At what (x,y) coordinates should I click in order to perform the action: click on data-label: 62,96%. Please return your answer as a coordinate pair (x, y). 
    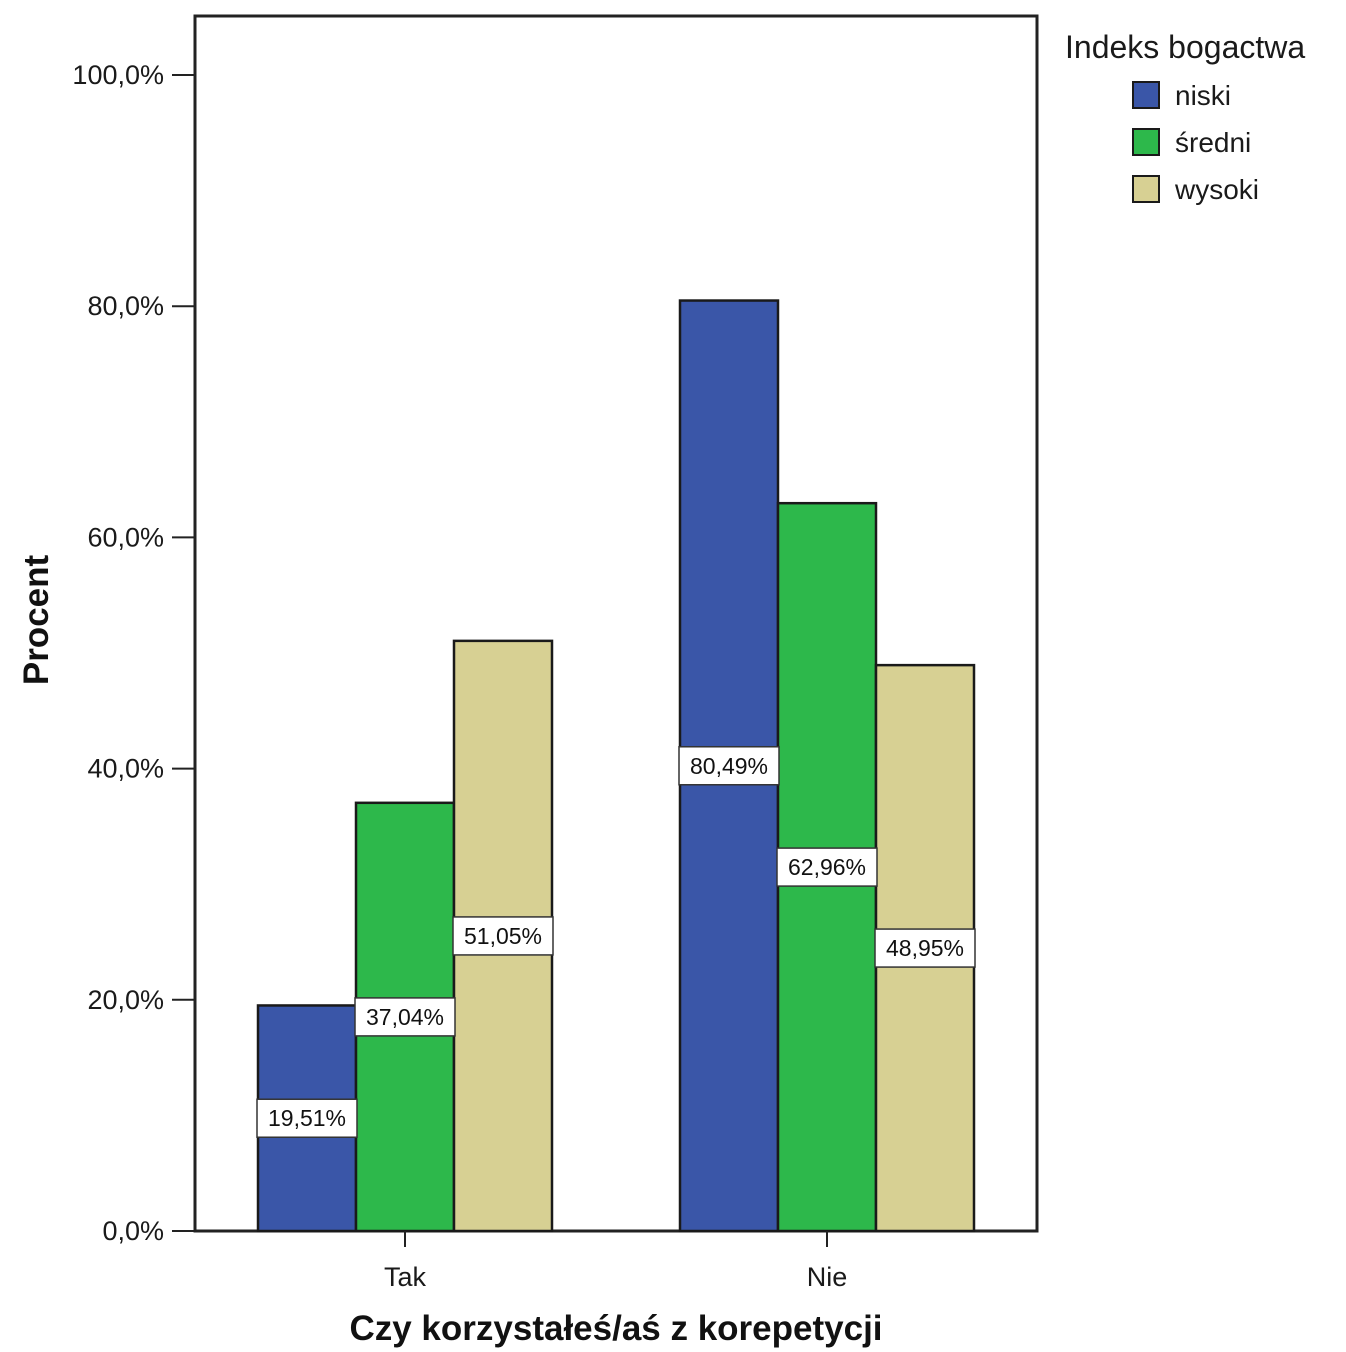
    Looking at the image, I should click on (827, 867).